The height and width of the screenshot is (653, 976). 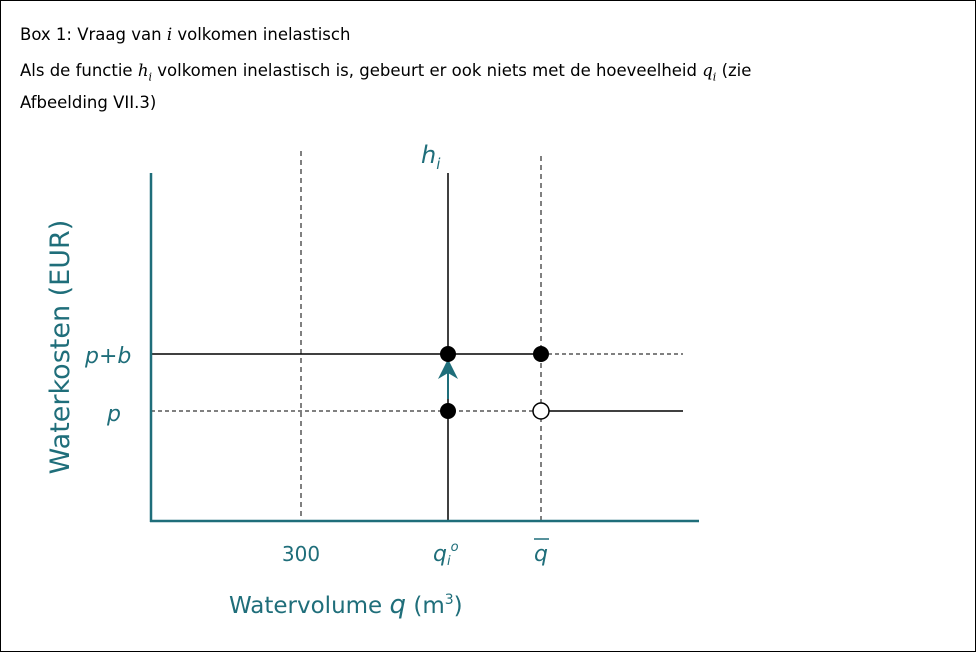 I want to click on text-part: (m, so click(x=425, y=606).